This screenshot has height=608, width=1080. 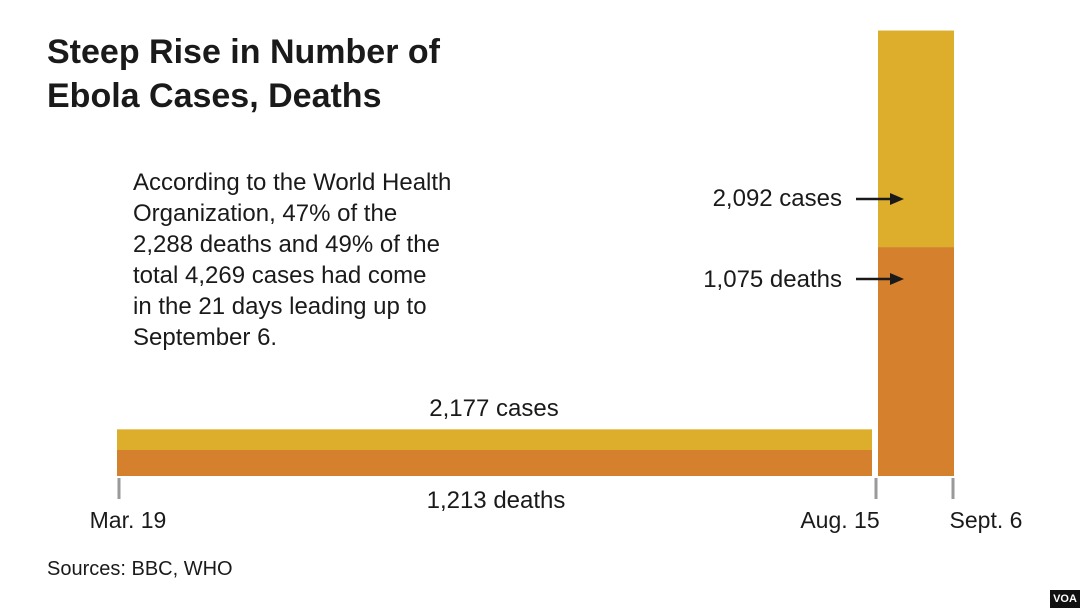 What do you see at coordinates (280, 306) in the screenshot?
I see `note-line: in the 21 days leading up to` at bounding box center [280, 306].